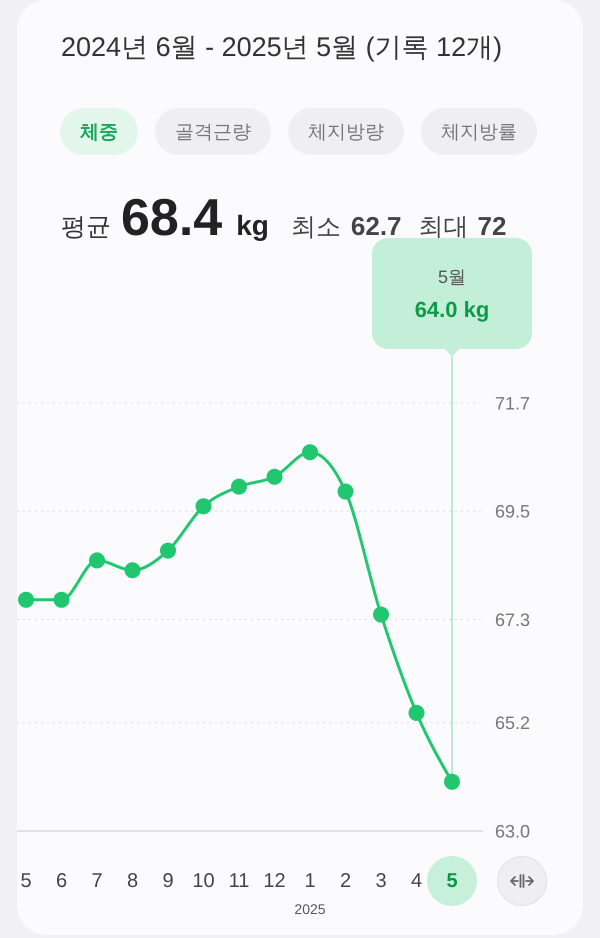 This screenshot has width=600, height=938. What do you see at coordinates (171, 218) in the screenshot?
I see `text: 68.4` at bounding box center [171, 218].